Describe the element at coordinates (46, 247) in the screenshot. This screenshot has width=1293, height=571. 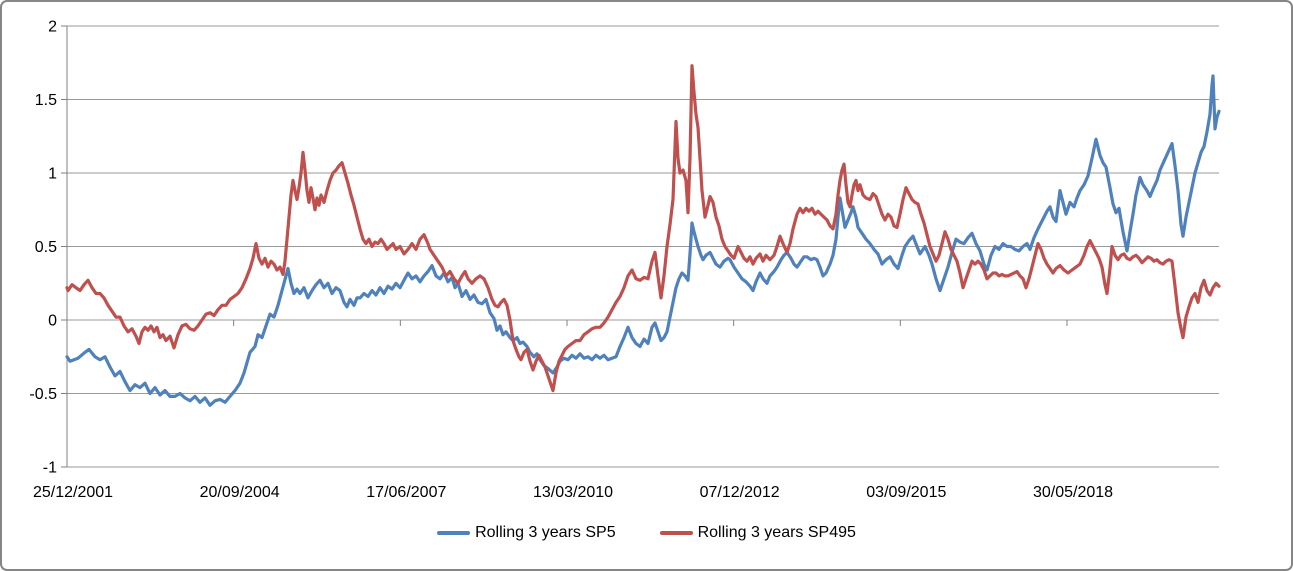
I see `y-axis-label: 0.5` at that location.